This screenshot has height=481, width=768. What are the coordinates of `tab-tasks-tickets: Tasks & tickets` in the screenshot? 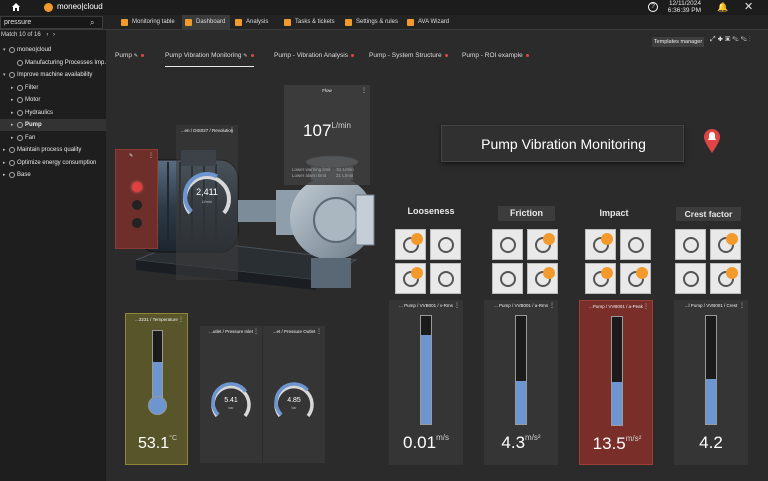 It's located at (310, 22).